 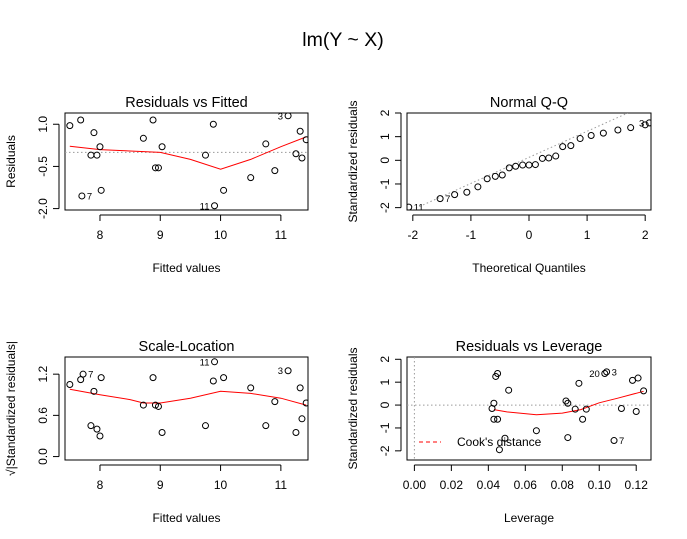 I want to click on plot-title: Residuals vs Fitted, so click(x=186, y=103).